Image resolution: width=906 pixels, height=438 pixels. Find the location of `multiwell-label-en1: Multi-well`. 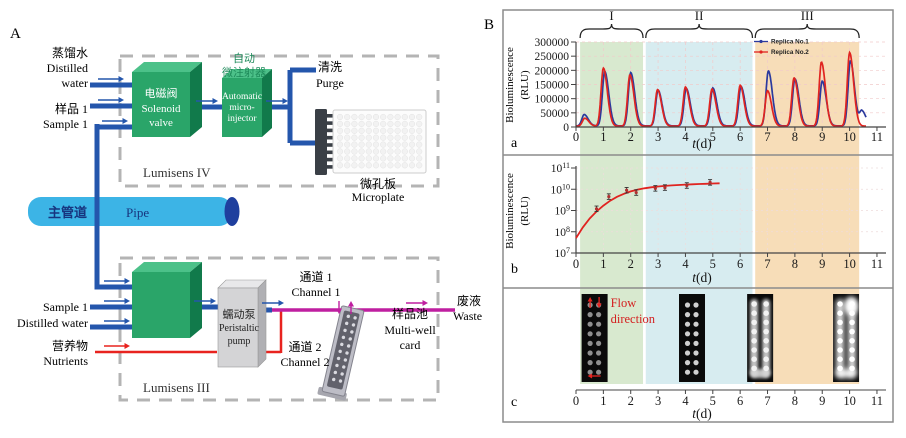

multiwell-label-en1: Multi-well is located at coordinates (410, 330).